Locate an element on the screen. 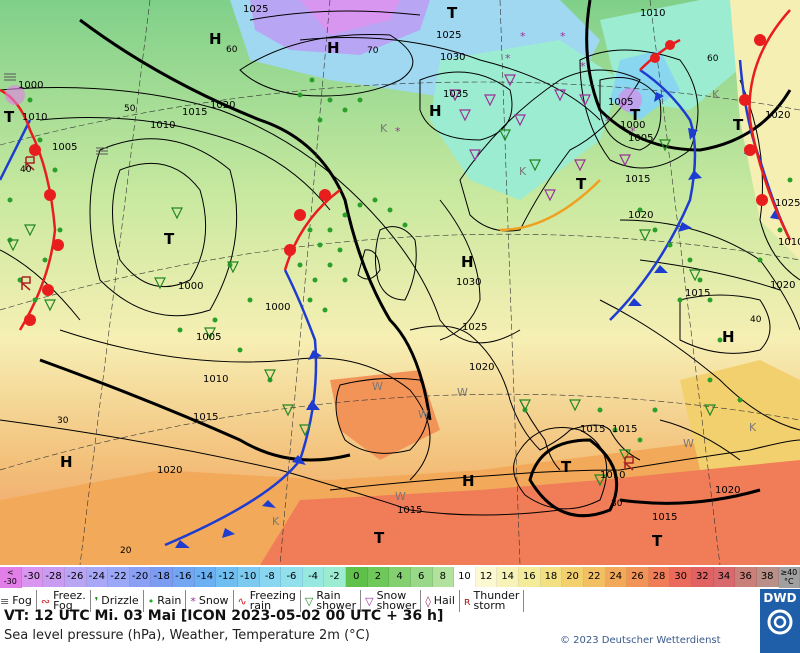  legend-label: Freez. Fog is located at coordinates (69, 600).